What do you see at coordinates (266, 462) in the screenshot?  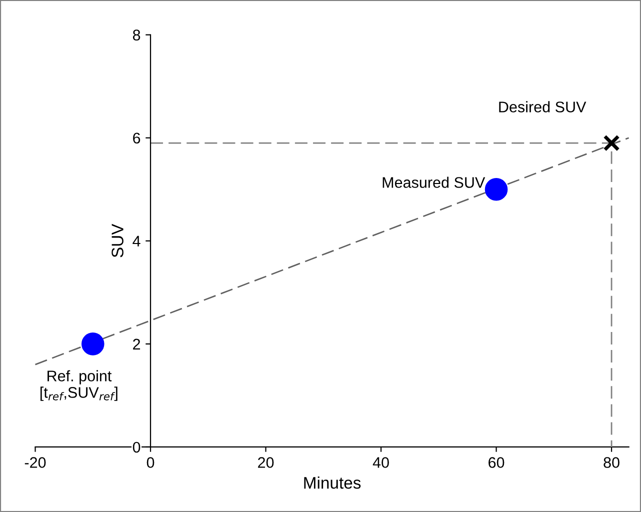 I see `x-tick-label: 20` at bounding box center [266, 462].